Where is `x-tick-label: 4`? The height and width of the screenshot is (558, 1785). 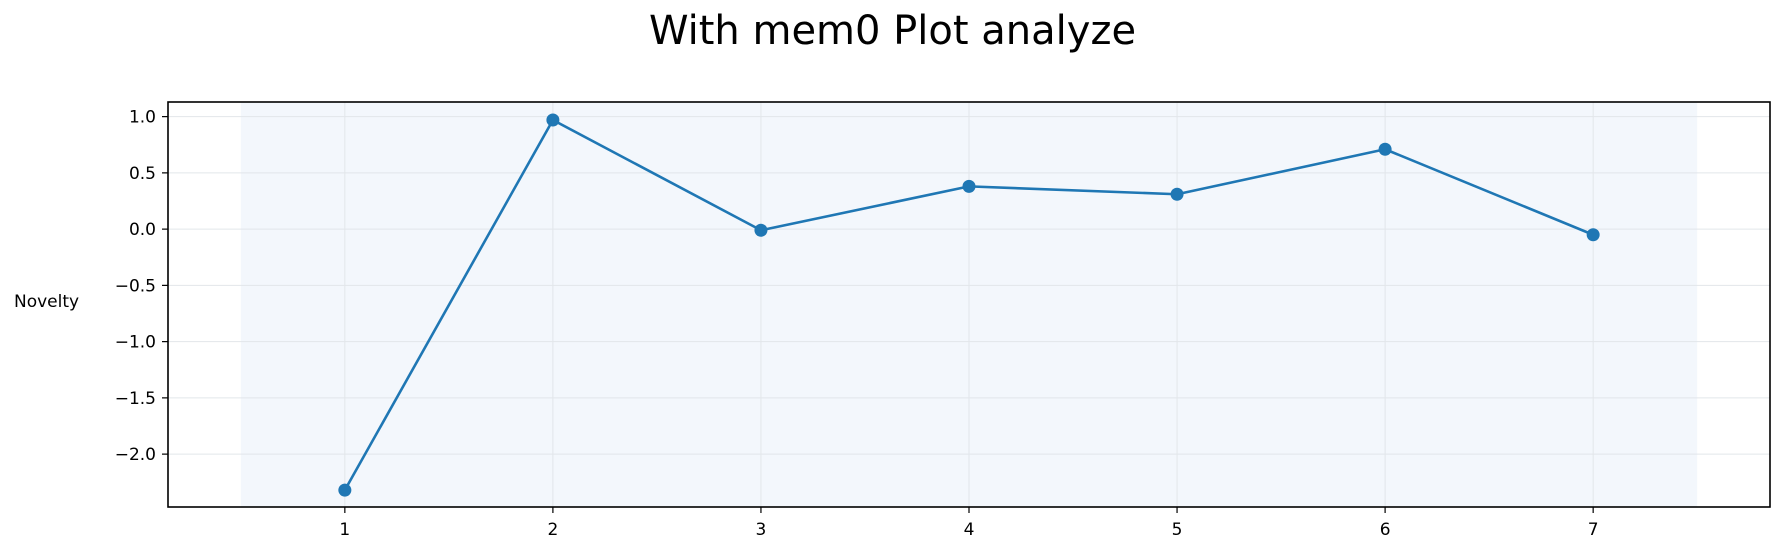
x-tick-label: 4 is located at coordinates (969, 530).